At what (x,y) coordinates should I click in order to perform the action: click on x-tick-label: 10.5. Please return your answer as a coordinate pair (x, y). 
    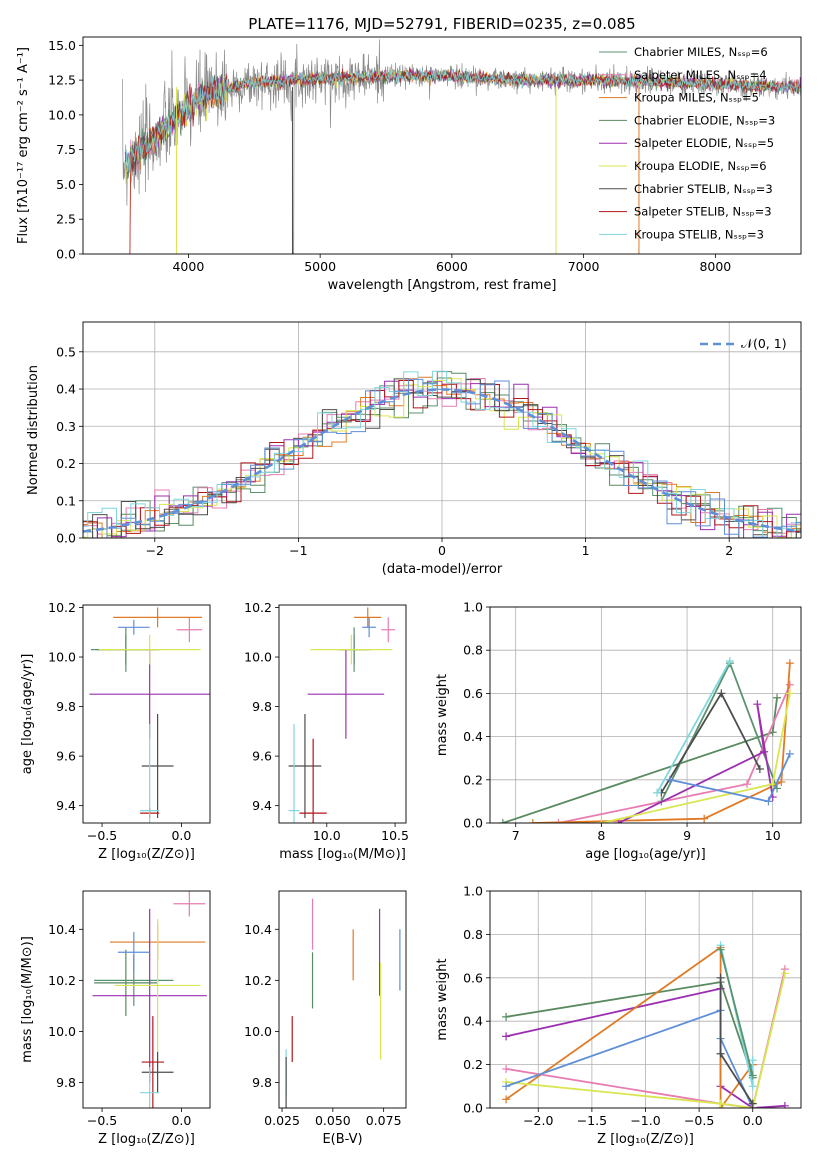
    Looking at the image, I should click on (395, 835).